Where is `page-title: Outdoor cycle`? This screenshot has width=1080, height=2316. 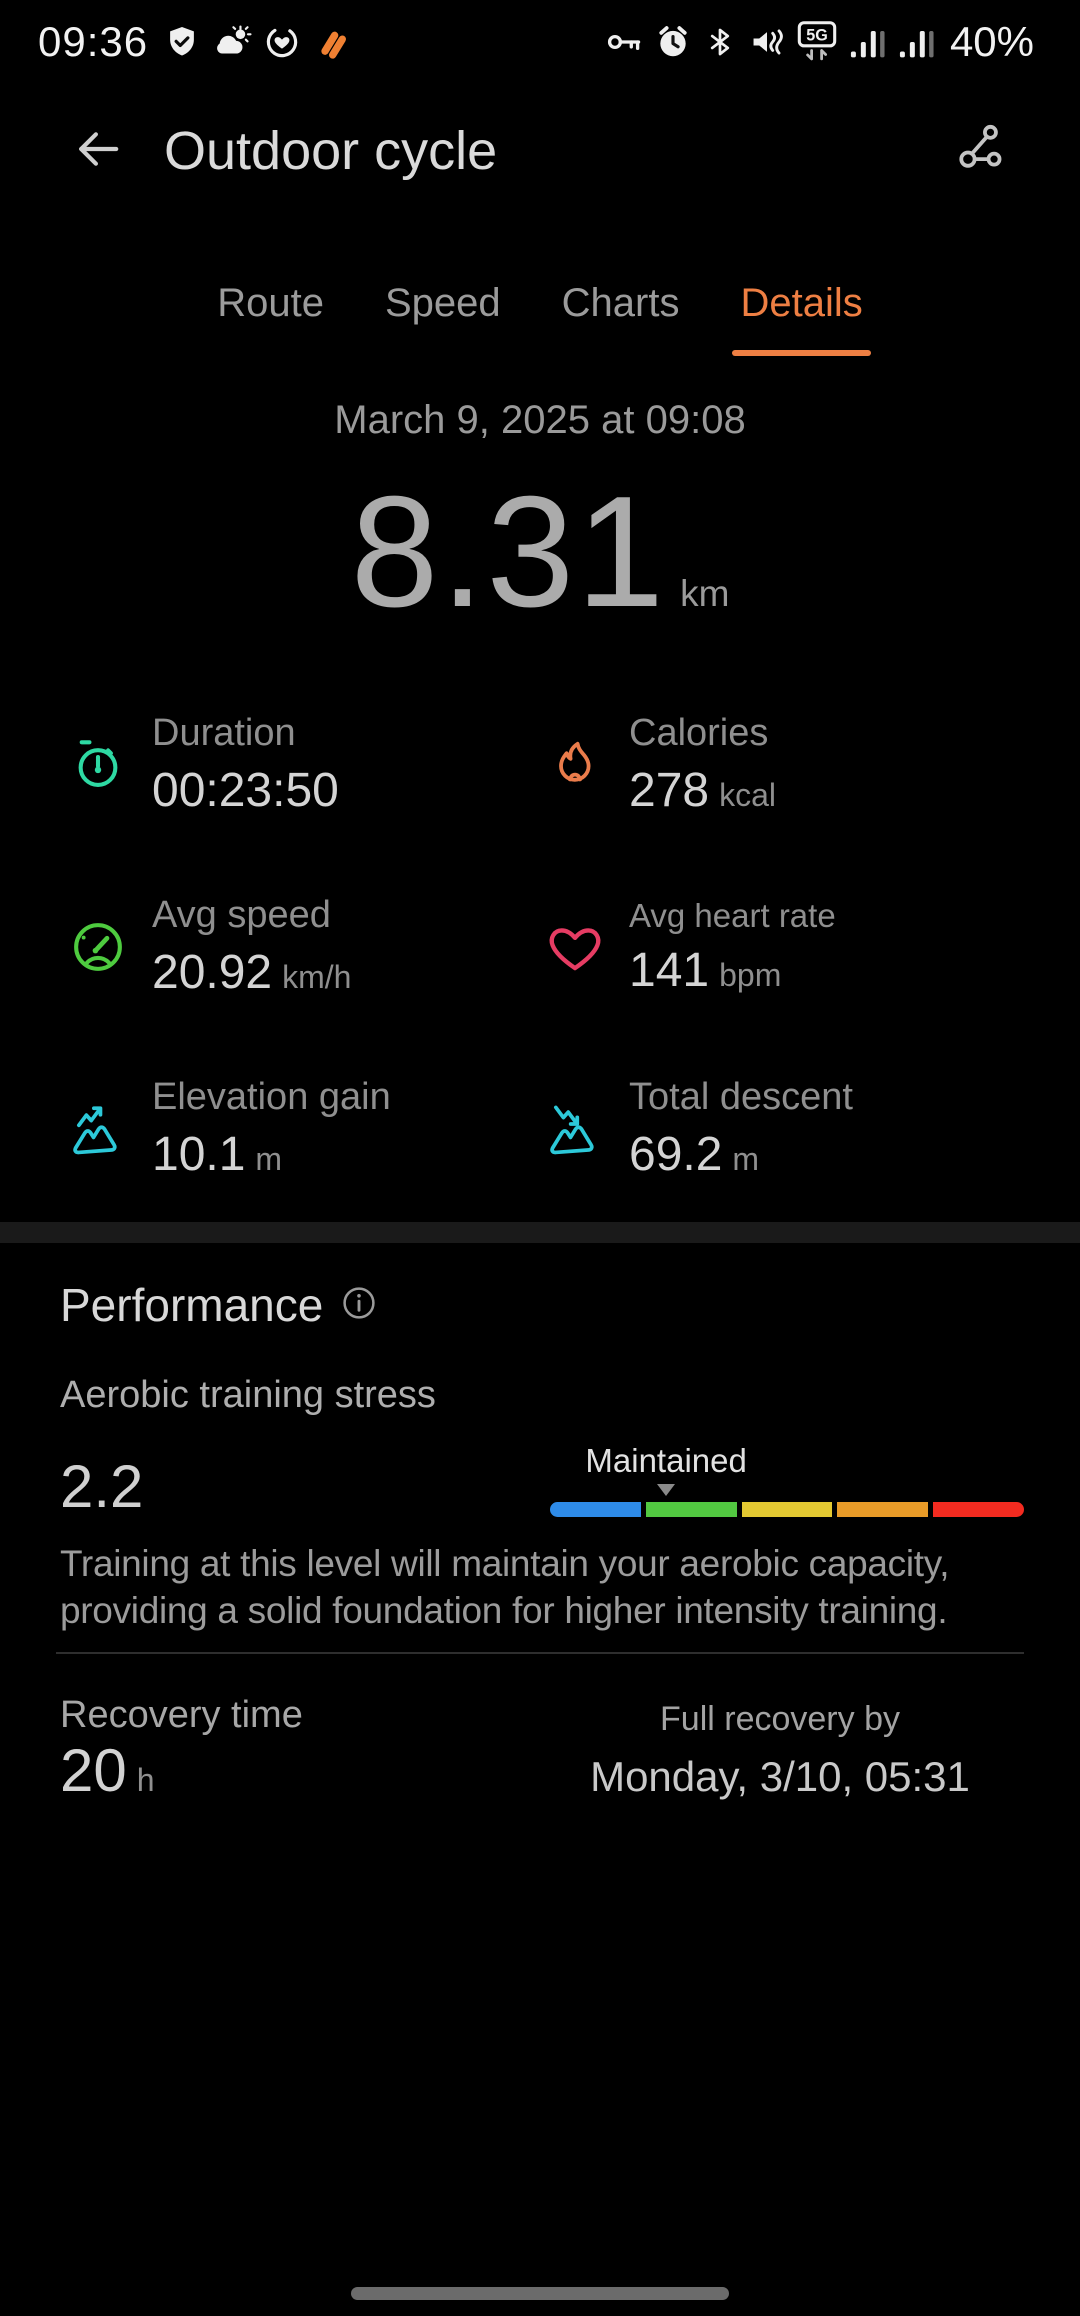
page-title: Outdoor cycle is located at coordinates (331, 151).